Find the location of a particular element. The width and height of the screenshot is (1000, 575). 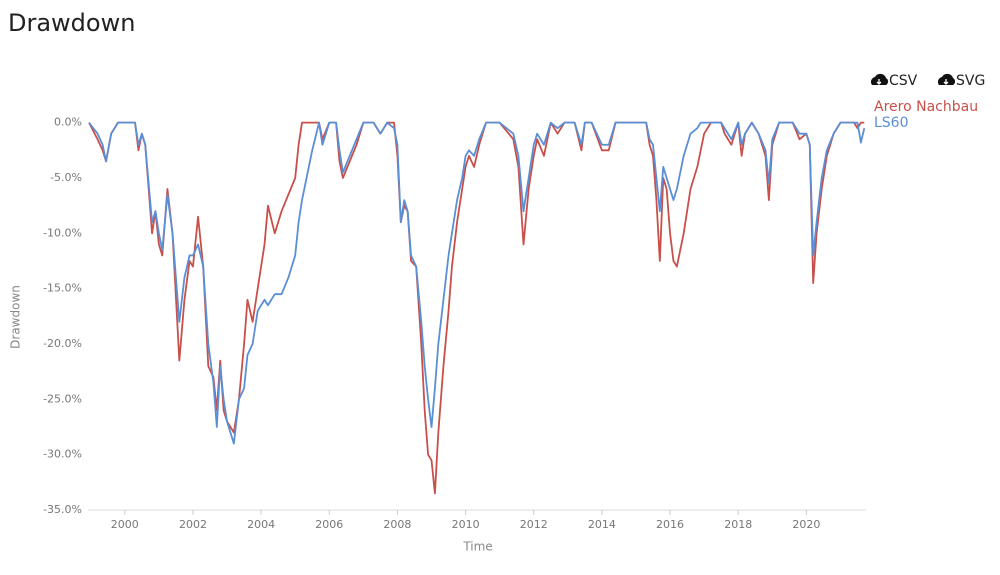

x-tick-label: 2006 is located at coordinates (329, 524).